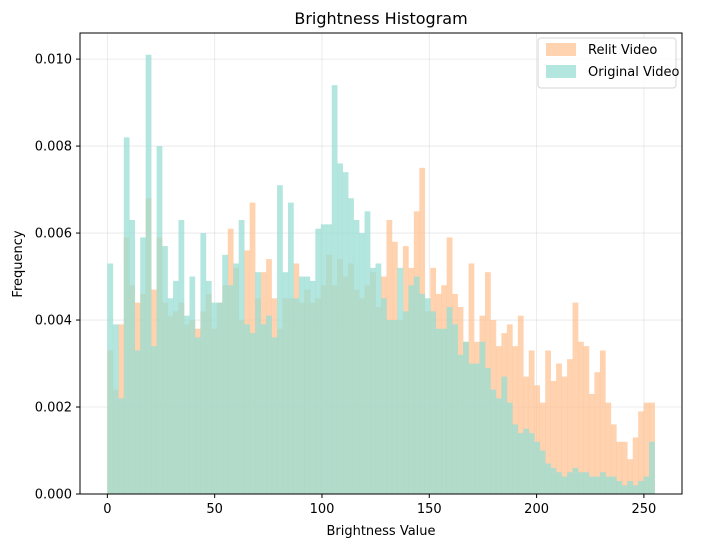 Image resolution: width=708 pixels, height=547 pixels. What do you see at coordinates (322, 509) in the screenshot?
I see `x-tick-label: 100` at bounding box center [322, 509].